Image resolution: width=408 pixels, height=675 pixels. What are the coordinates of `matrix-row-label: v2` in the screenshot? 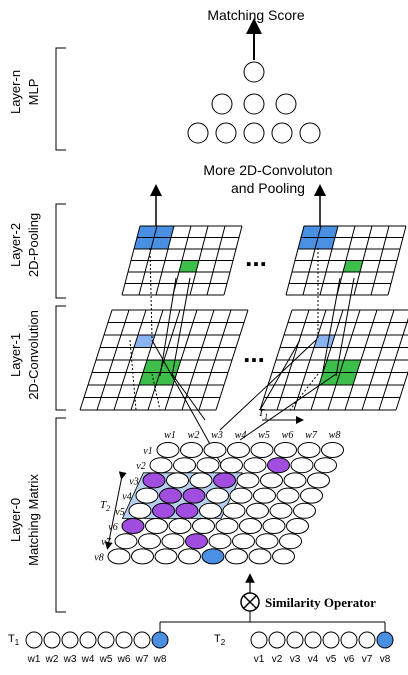 It's located at (140, 466).